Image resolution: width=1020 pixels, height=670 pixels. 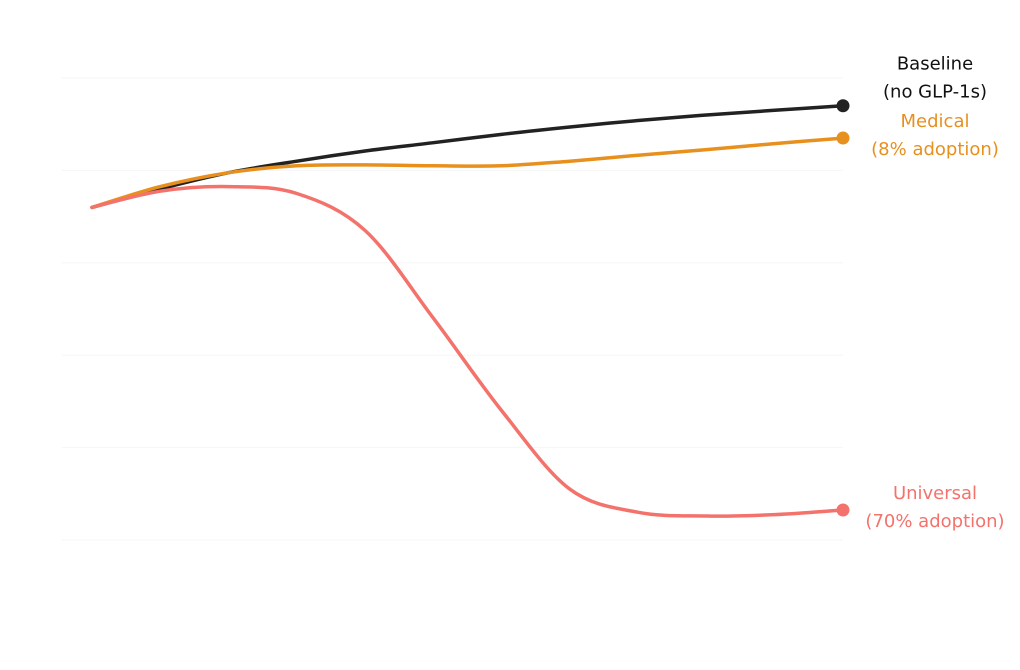 What do you see at coordinates (843, 138) in the screenshot?
I see `medical-end-point` at bounding box center [843, 138].